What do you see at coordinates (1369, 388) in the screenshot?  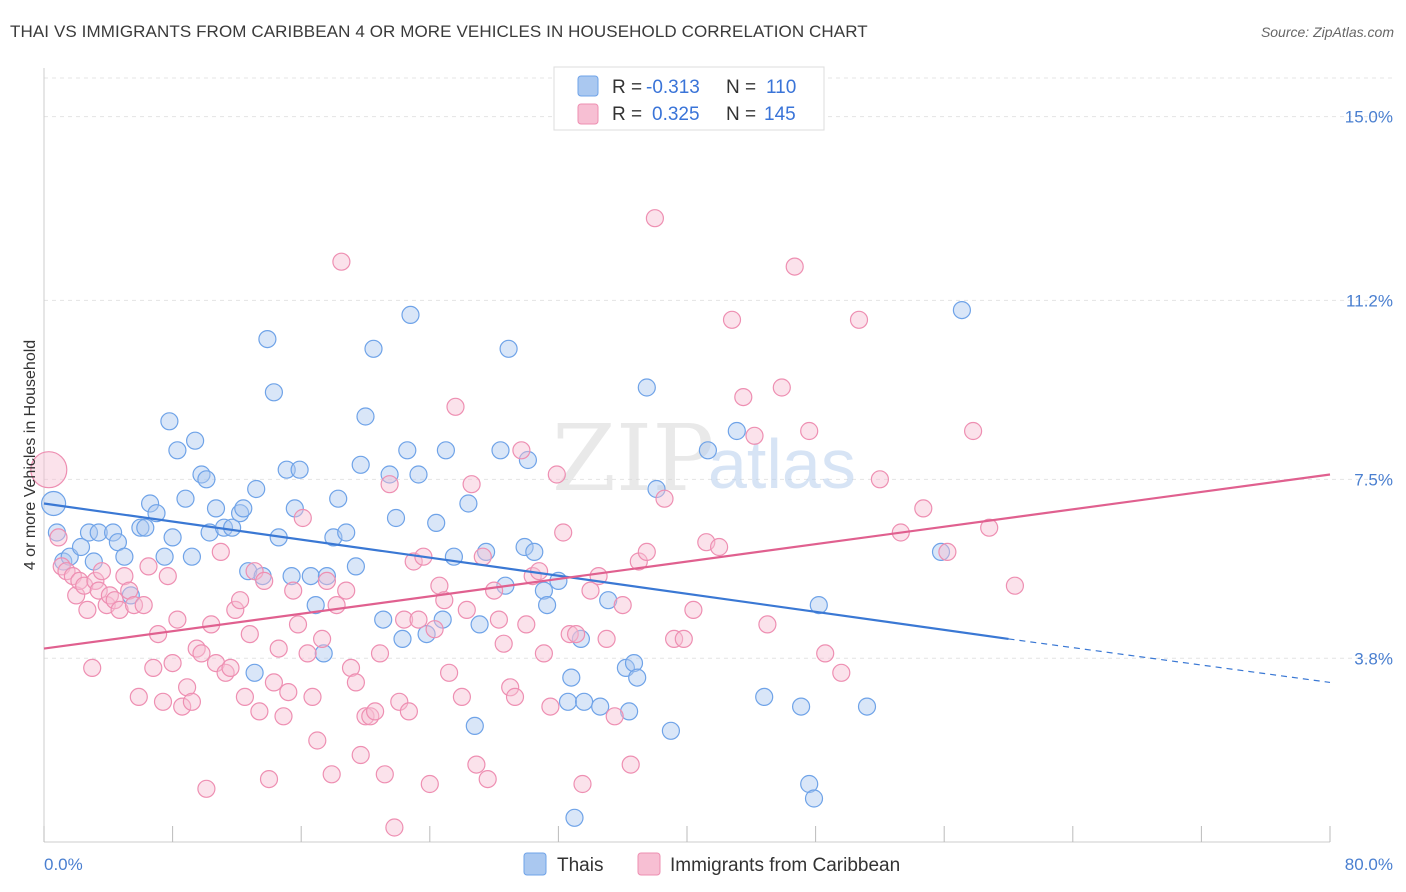 I see `y-tick-labels: 3.8% 7.5% 11.2% 15.0%` at bounding box center [1369, 388].